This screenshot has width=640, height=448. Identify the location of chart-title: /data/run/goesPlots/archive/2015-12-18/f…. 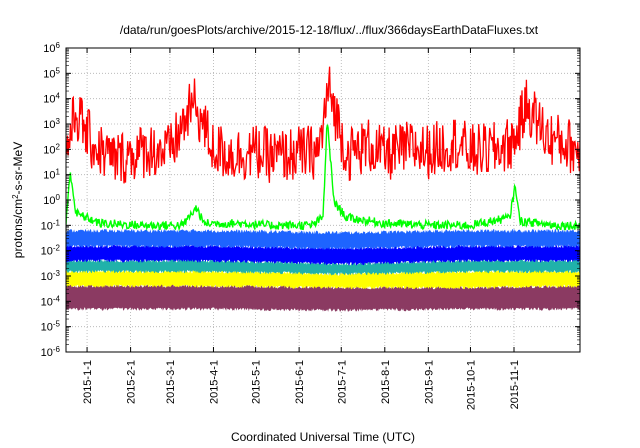
(329, 30).